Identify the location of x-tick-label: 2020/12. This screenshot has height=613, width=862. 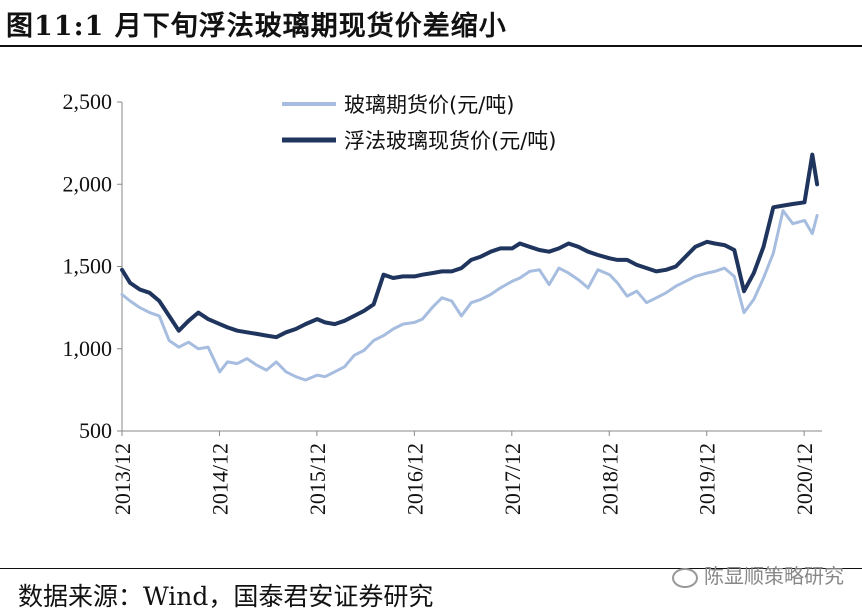
(804, 479).